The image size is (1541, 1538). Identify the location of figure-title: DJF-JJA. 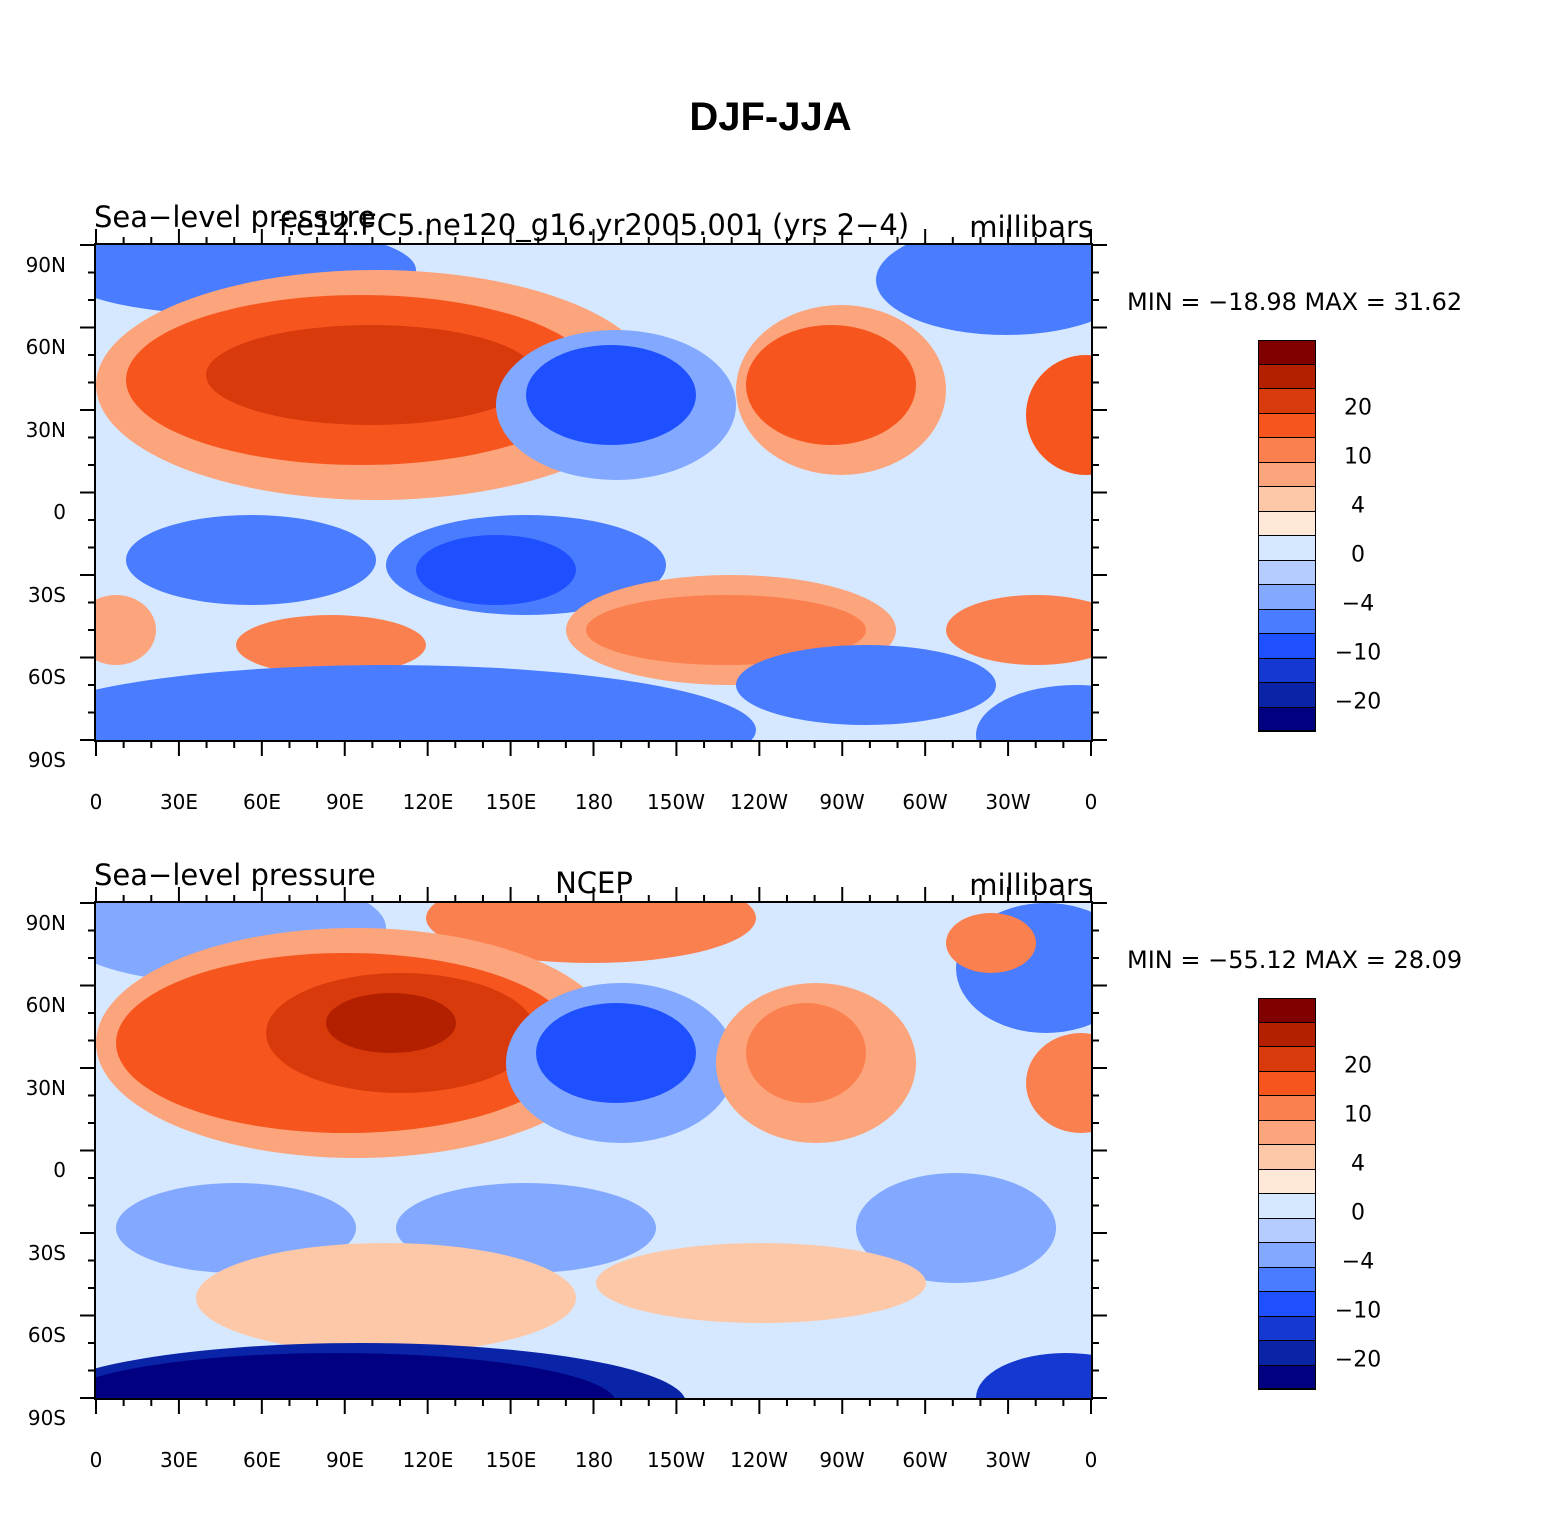
(770, 117).